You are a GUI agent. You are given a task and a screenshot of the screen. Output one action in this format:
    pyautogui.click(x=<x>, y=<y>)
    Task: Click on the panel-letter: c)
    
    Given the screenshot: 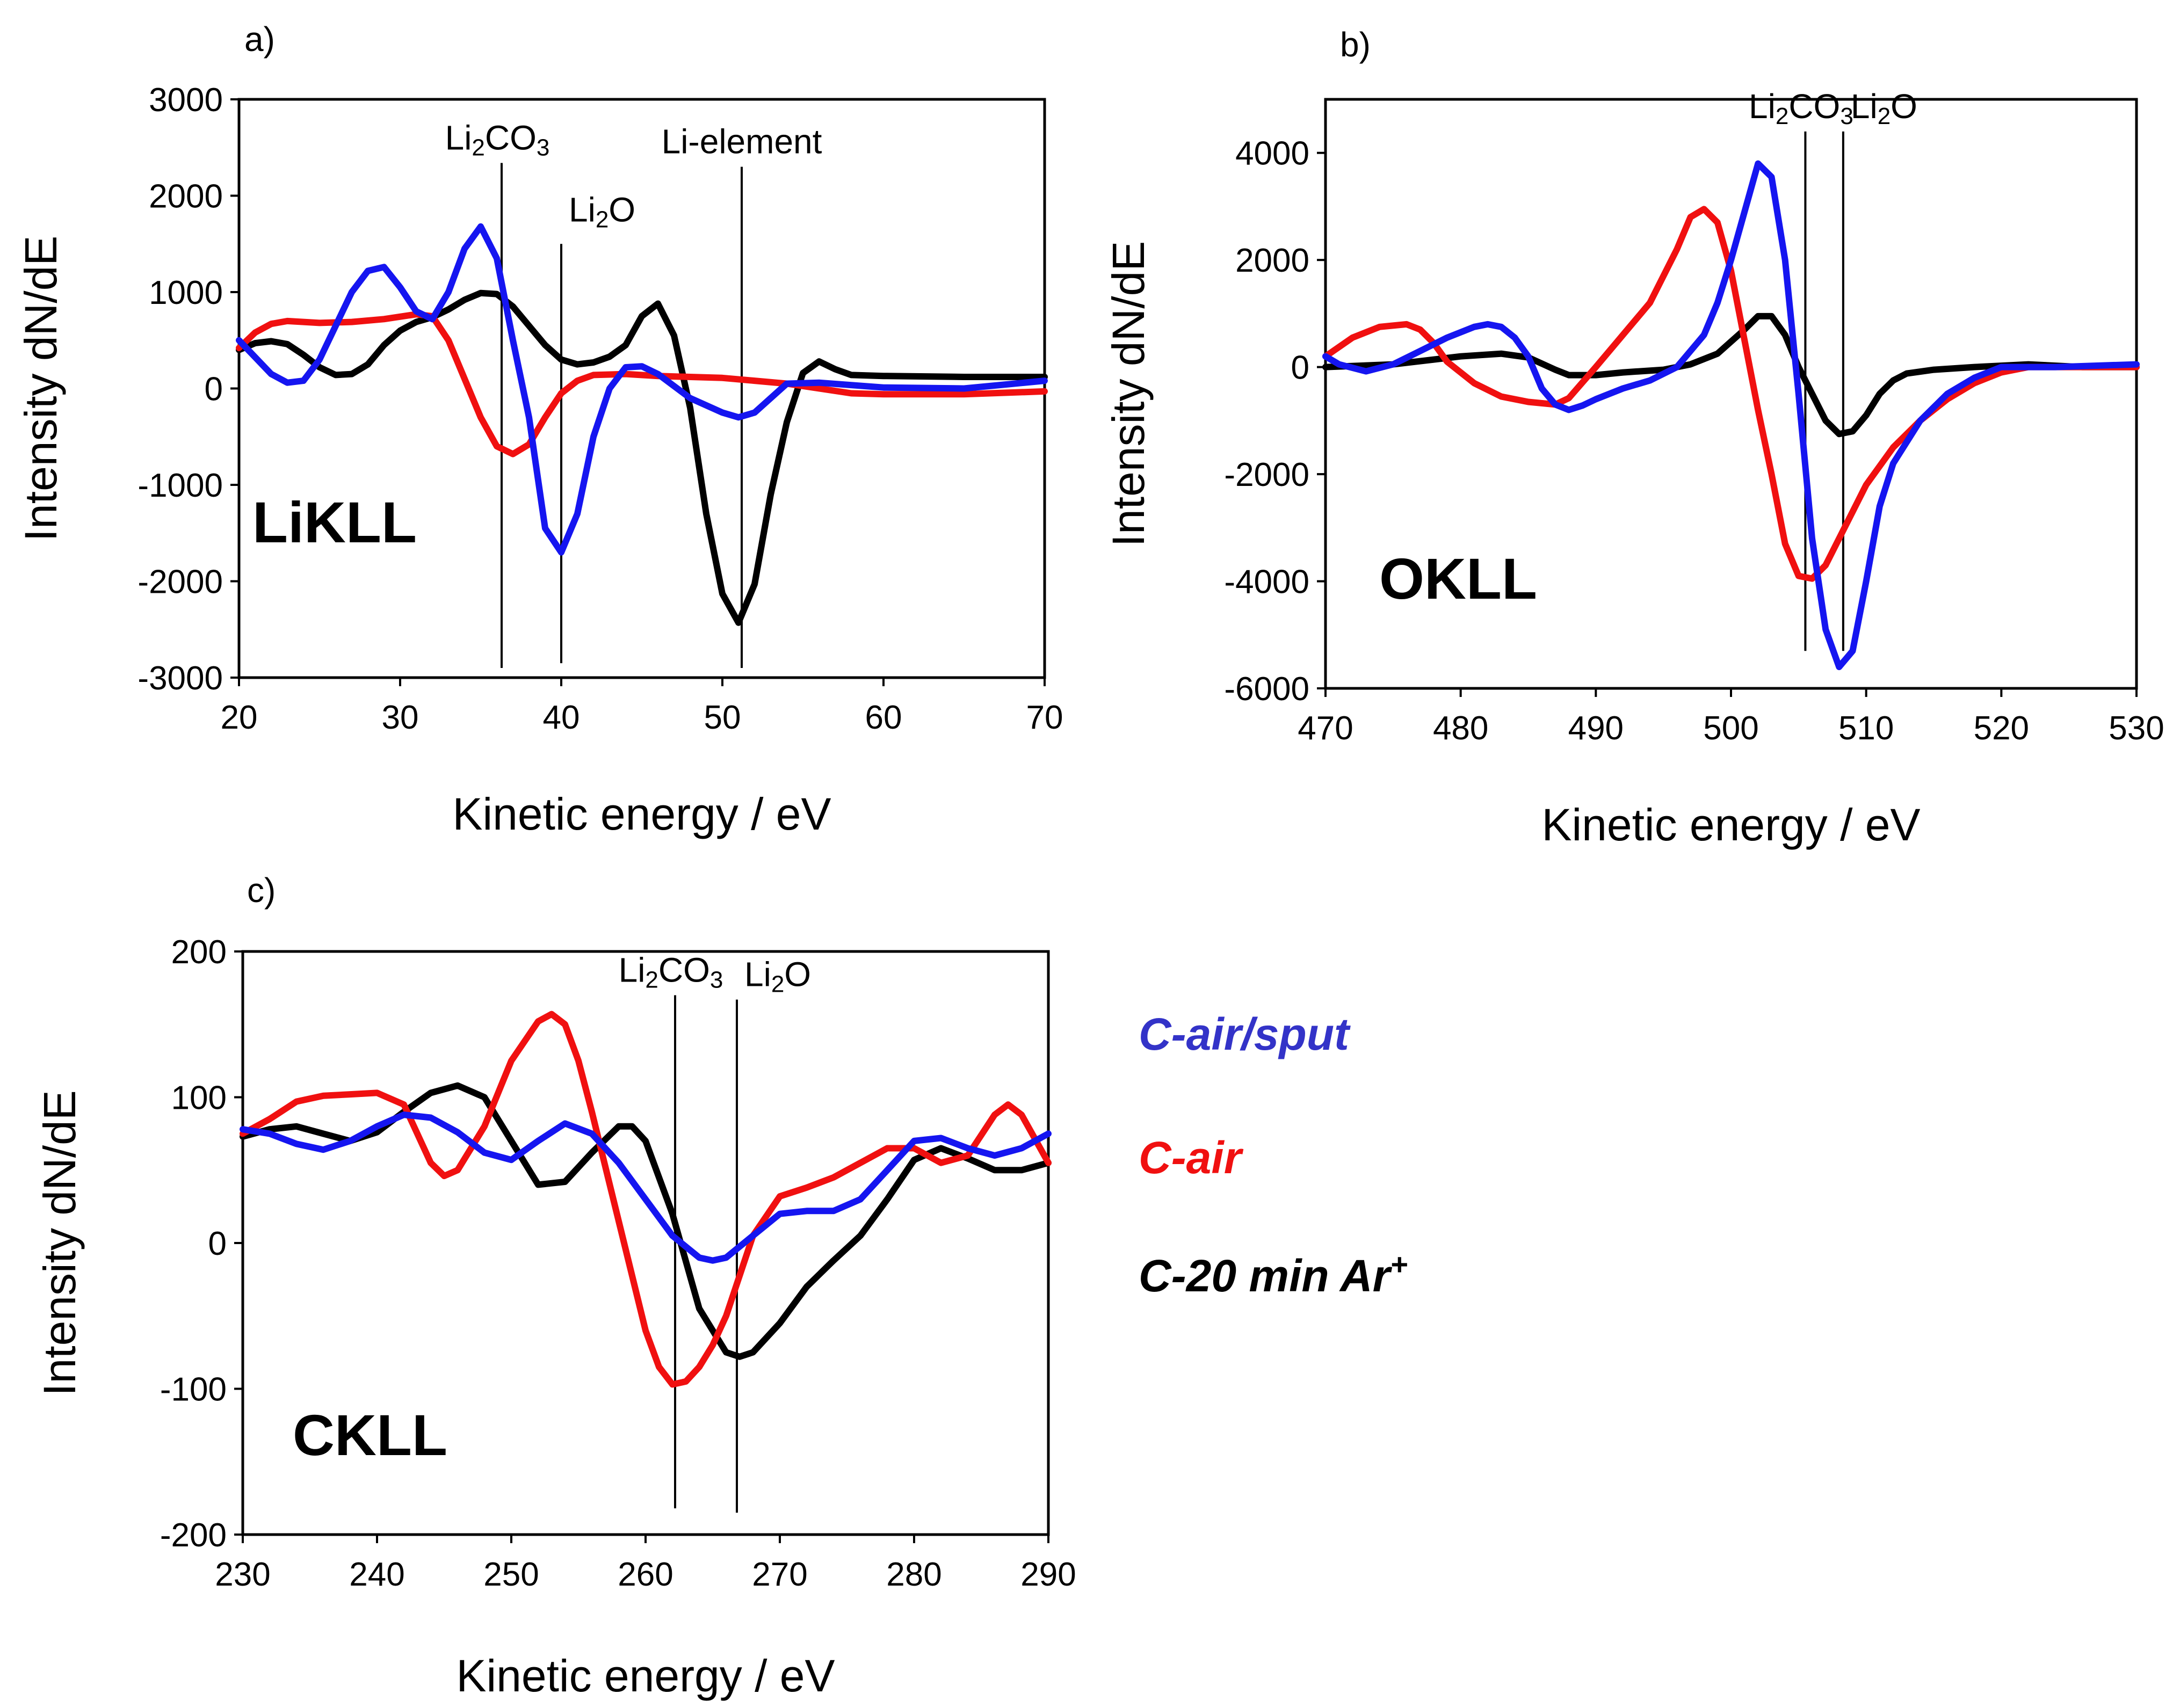 What is the action you would take?
    pyautogui.click(x=261, y=890)
    